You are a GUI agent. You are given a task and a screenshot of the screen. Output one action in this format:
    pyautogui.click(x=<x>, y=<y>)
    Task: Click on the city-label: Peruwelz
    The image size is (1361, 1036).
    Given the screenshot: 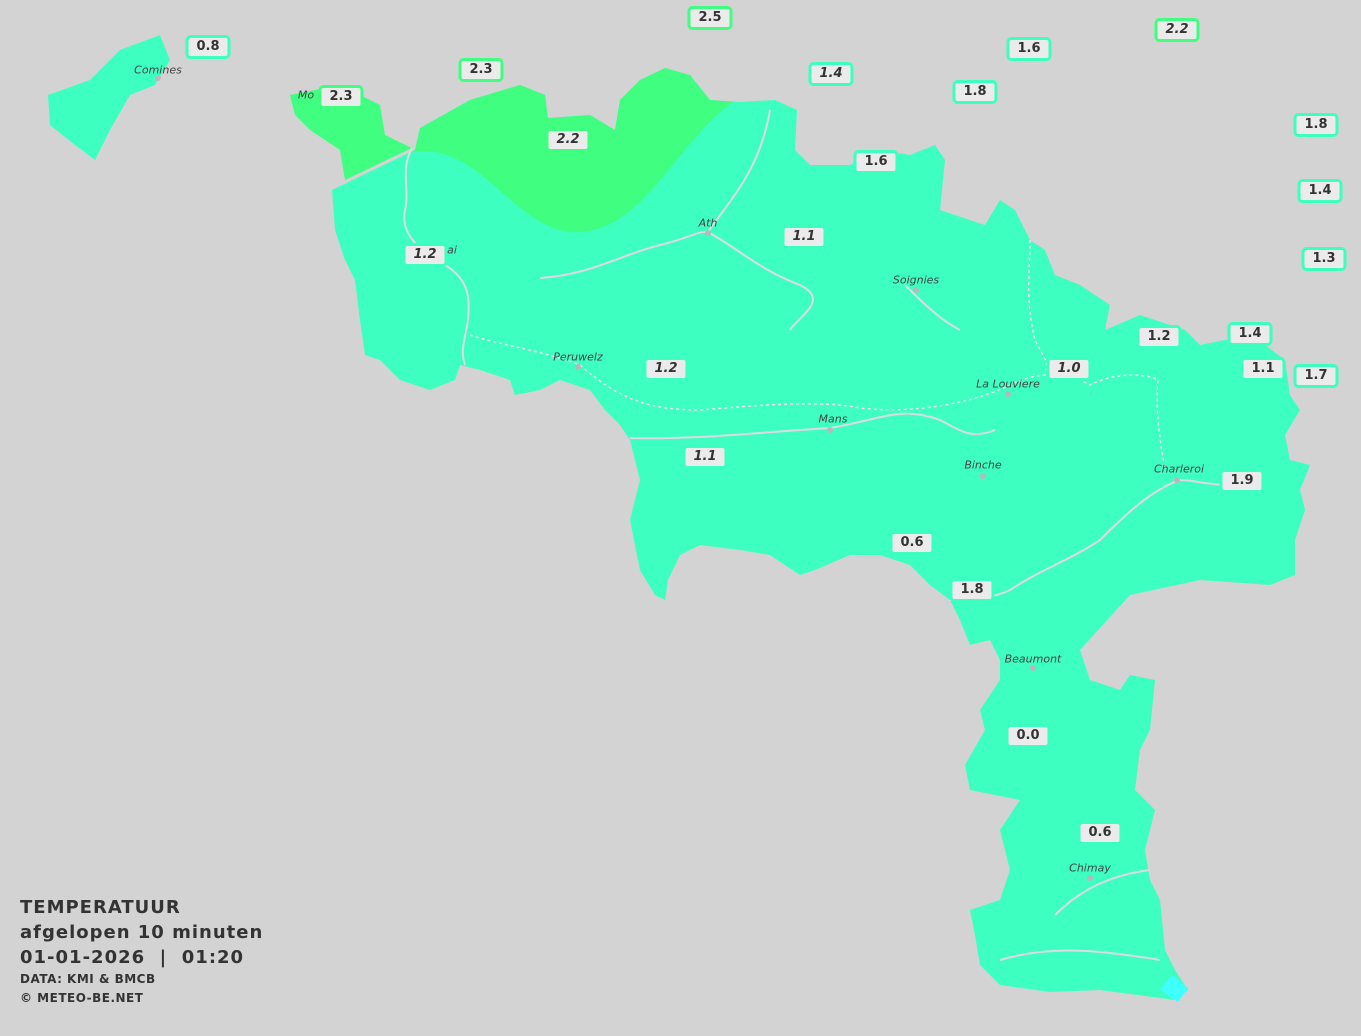 What is the action you would take?
    pyautogui.click(x=578, y=357)
    